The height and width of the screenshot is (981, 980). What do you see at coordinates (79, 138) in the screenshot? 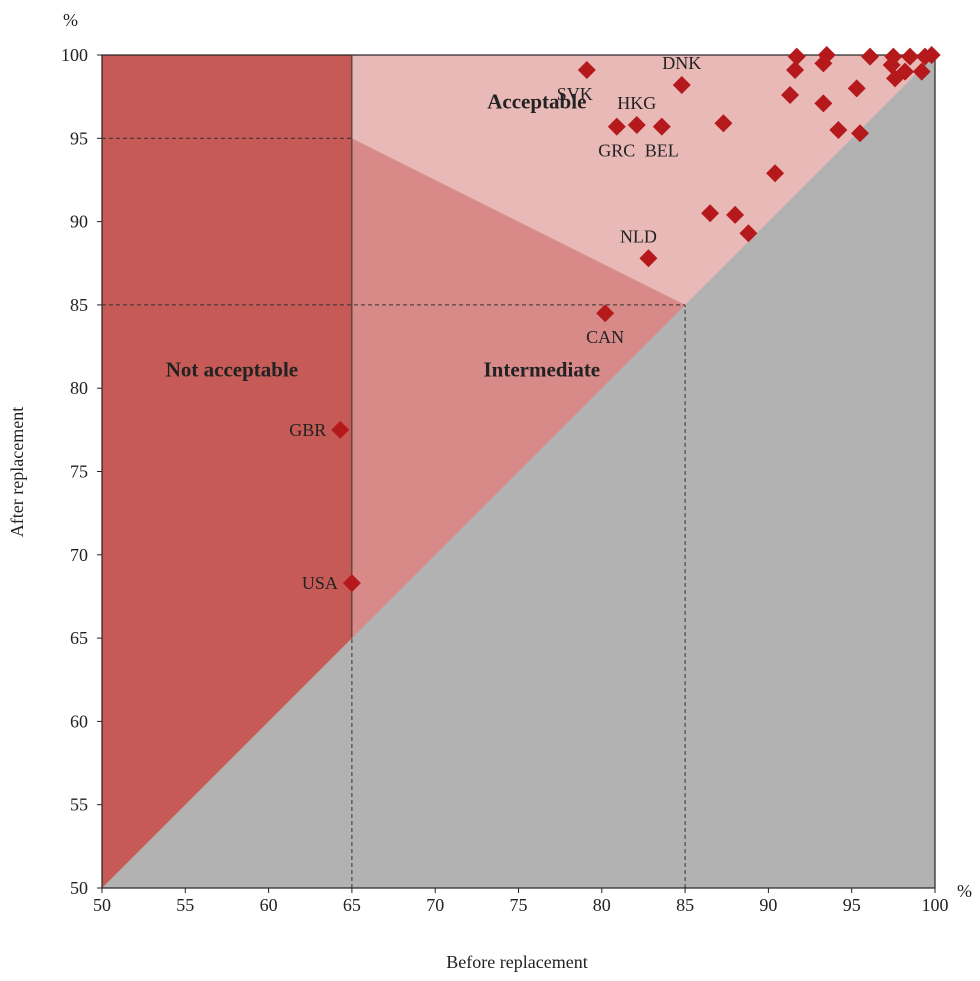
I see `y-tick-label: 95` at bounding box center [79, 138].